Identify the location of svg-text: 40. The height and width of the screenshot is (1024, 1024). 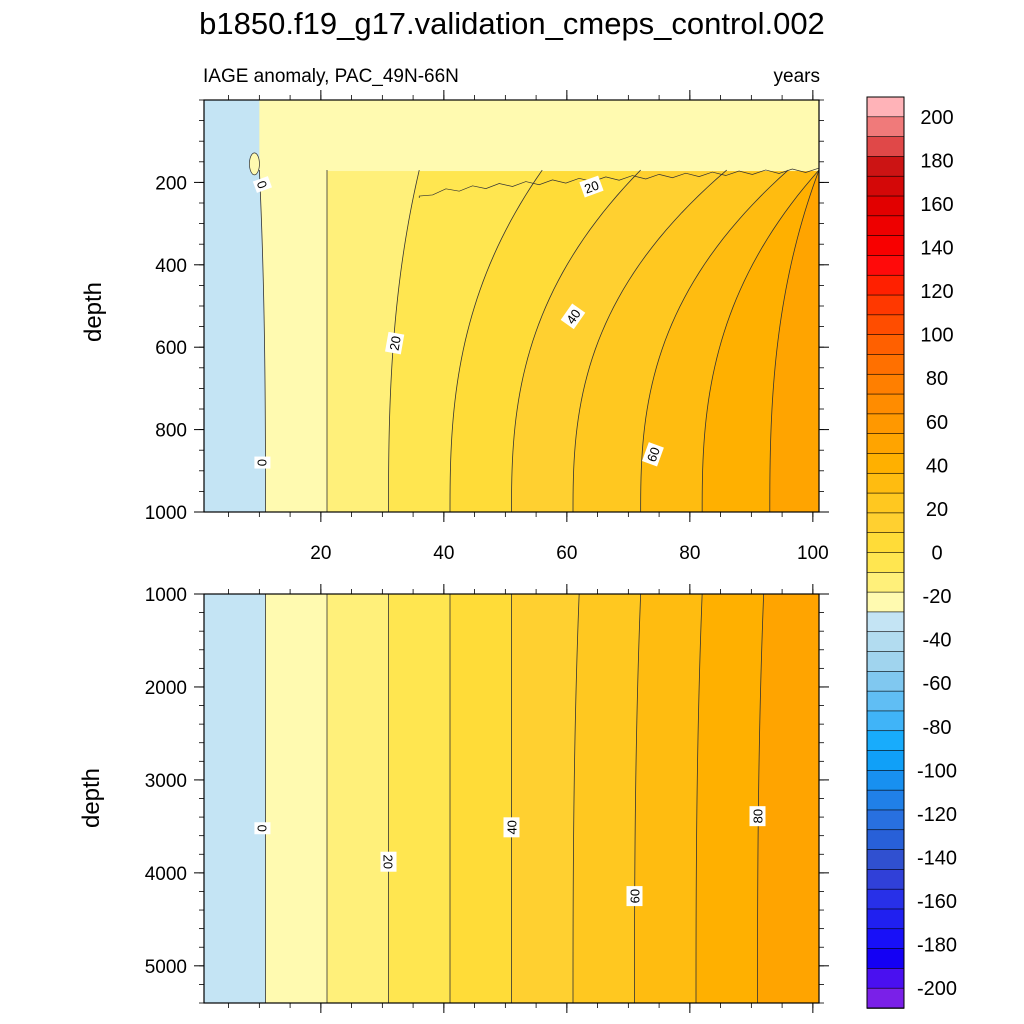
(573, 316).